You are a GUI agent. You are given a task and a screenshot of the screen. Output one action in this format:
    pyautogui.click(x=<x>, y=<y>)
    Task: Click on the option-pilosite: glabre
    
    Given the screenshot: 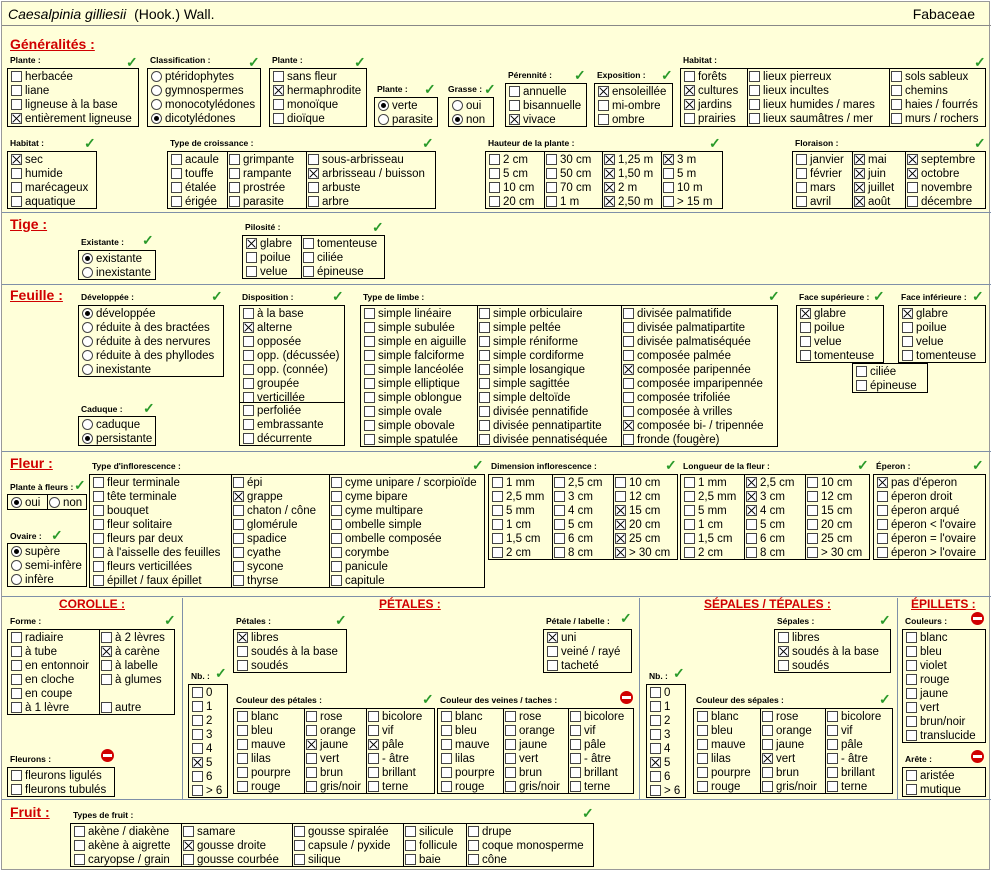 What is the action you would take?
    pyautogui.click(x=269, y=244)
    